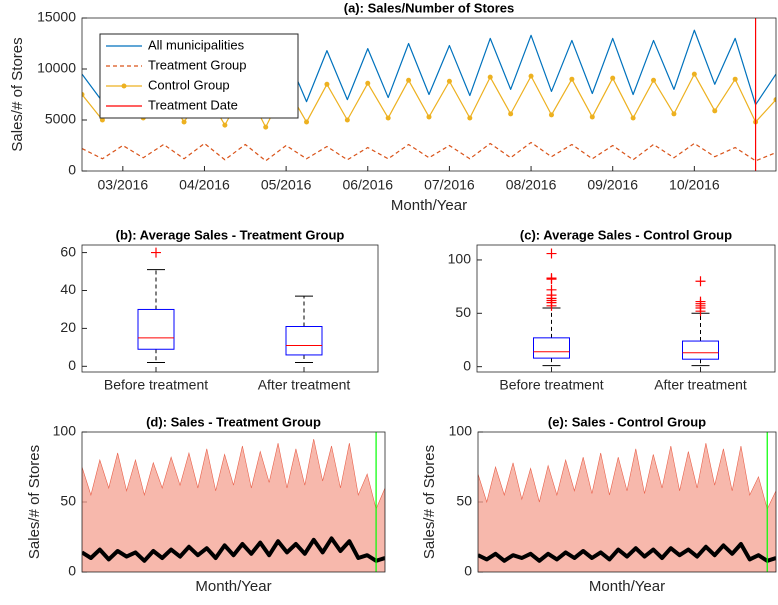  What do you see at coordinates (189, 84) in the screenshot?
I see `legend-label: Control Group` at bounding box center [189, 84].